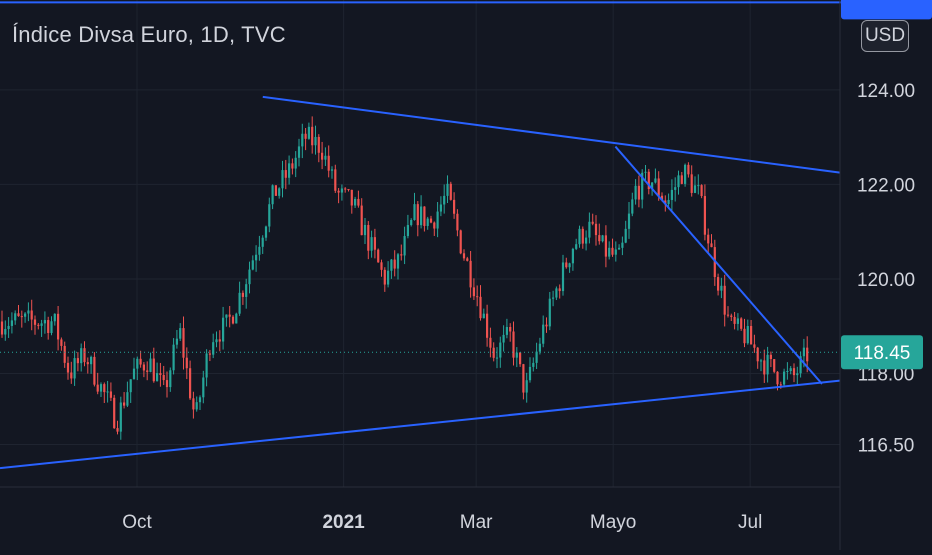 This screenshot has width=932, height=555. Describe the element at coordinates (886, 185) in the screenshot. I see `price-tick-label: 122.00` at that location.